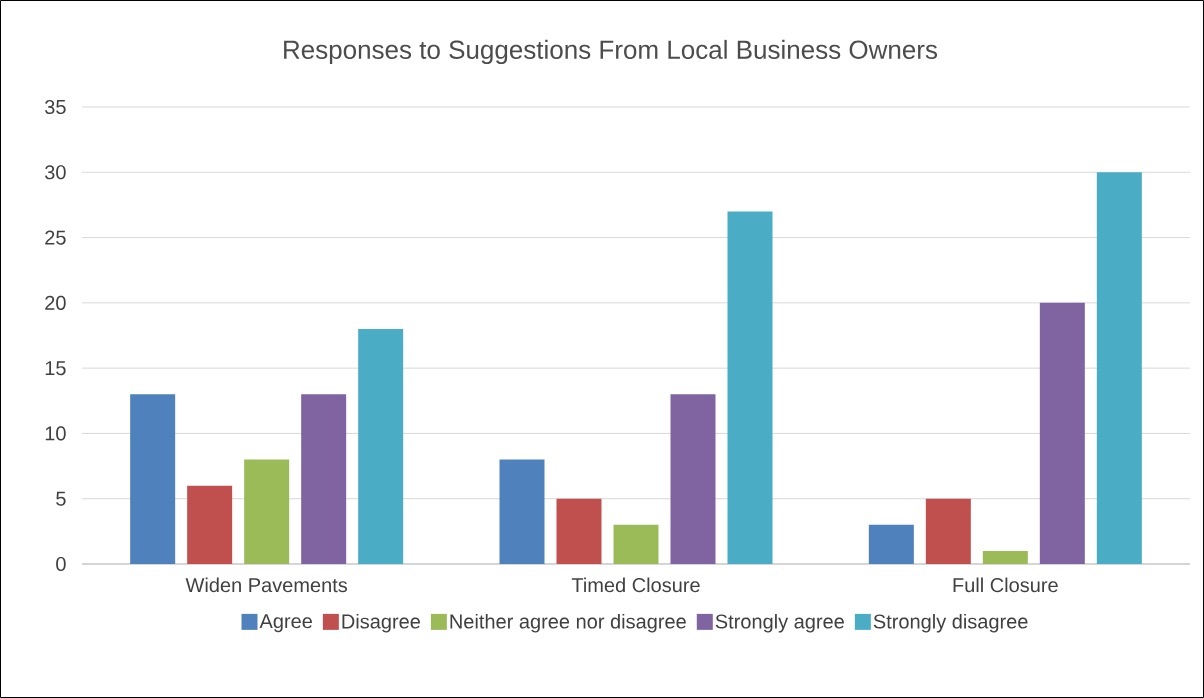 Image resolution: width=1204 pixels, height=698 pixels. What do you see at coordinates (381, 623) in the screenshot?
I see `legend-label: Disagree` at bounding box center [381, 623].